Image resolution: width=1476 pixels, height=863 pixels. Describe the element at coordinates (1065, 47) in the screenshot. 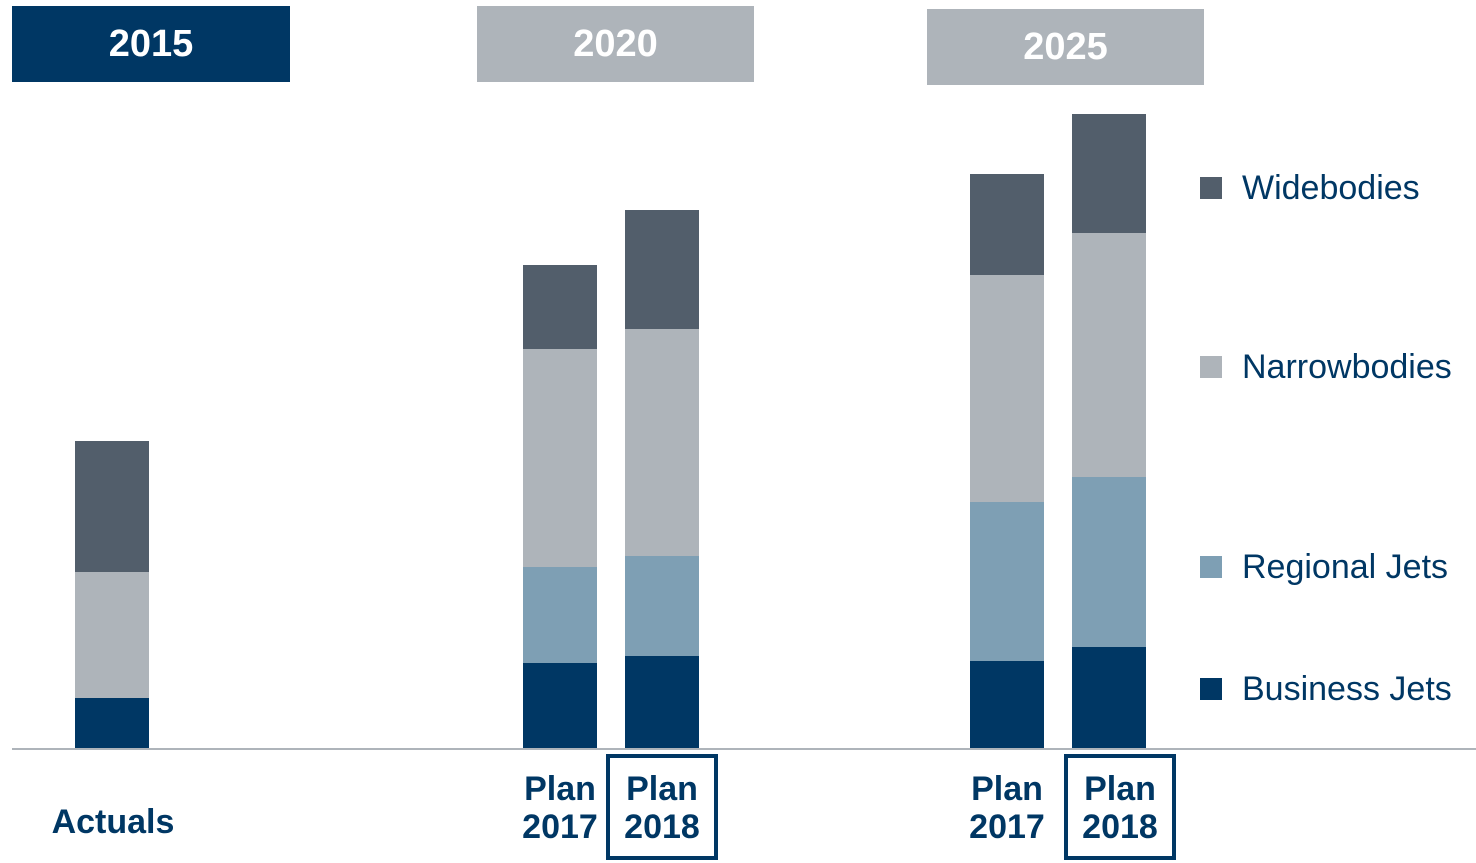

I see `year-header: 2025` at that location.